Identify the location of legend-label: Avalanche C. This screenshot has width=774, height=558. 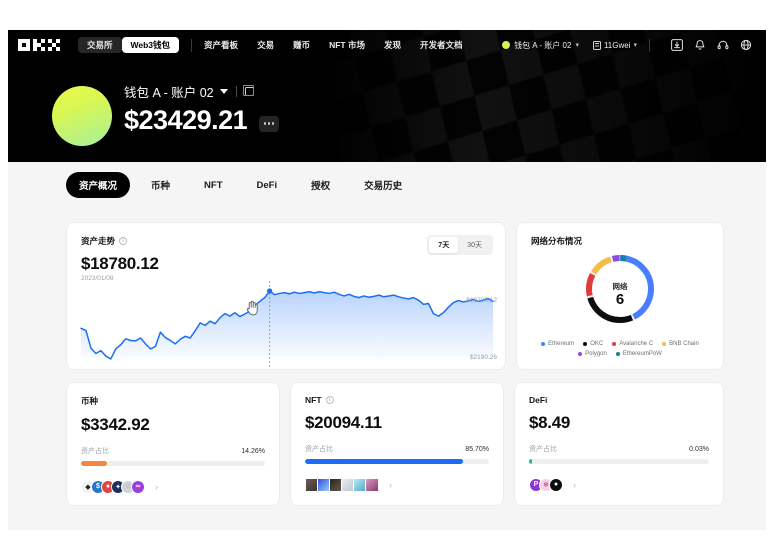
(636, 344).